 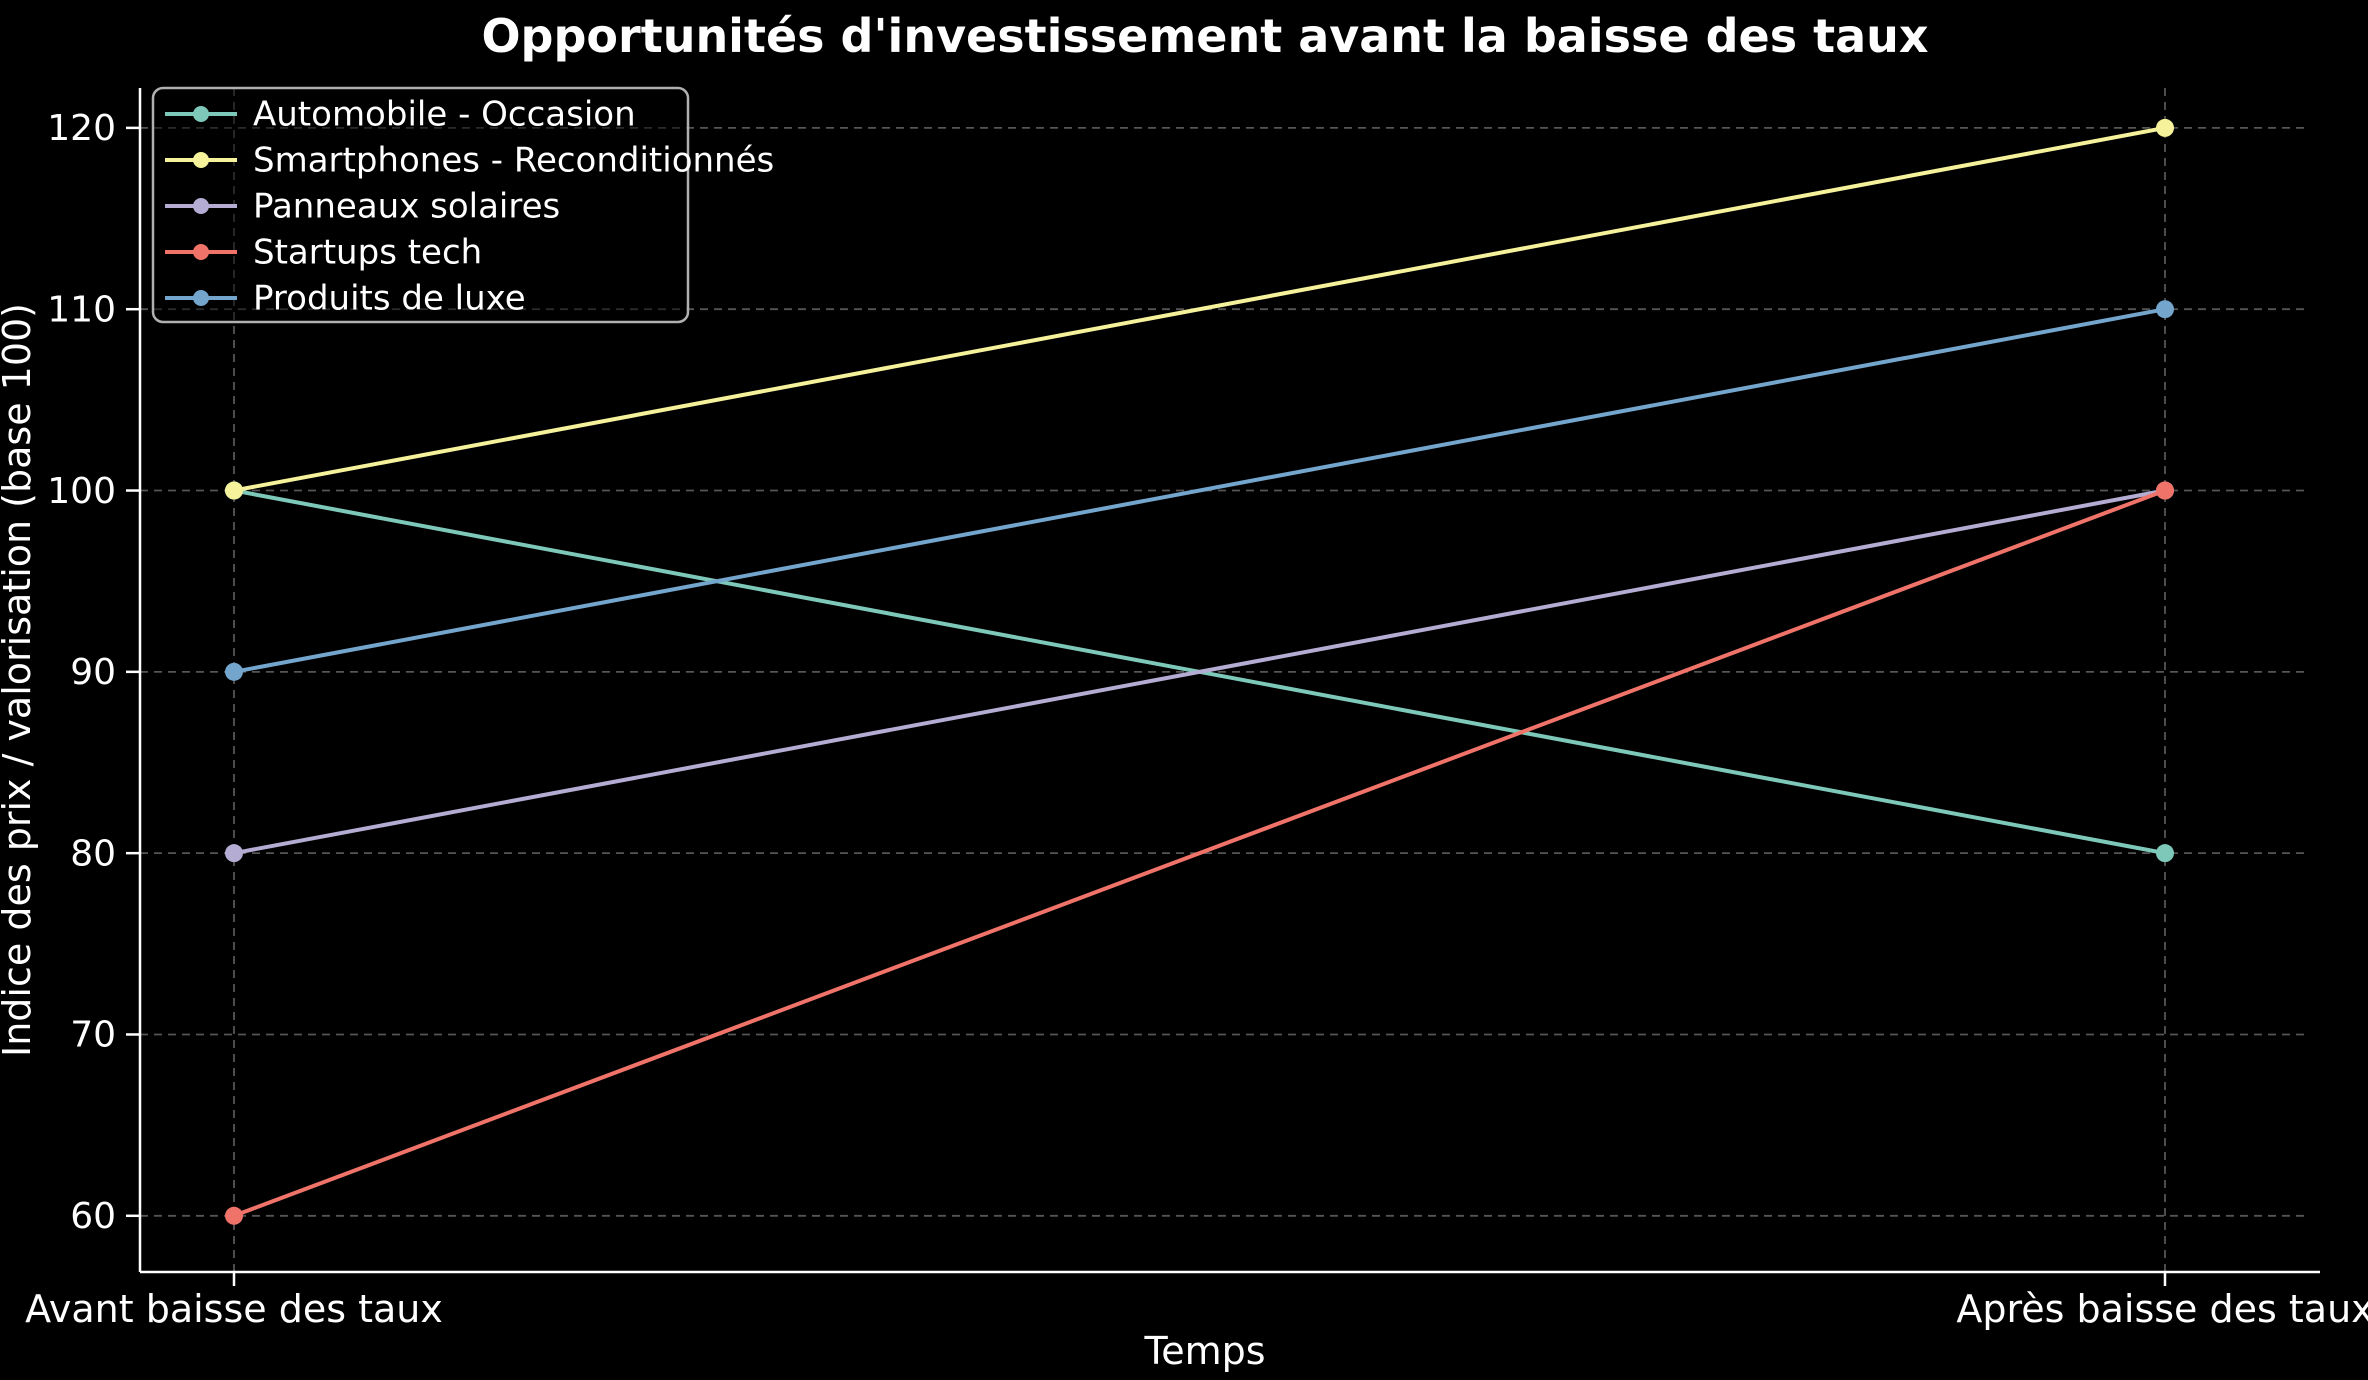 What do you see at coordinates (367, 253) in the screenshot?
I see `legend-item-label: Startups tech` at bounding box center [367, 253].